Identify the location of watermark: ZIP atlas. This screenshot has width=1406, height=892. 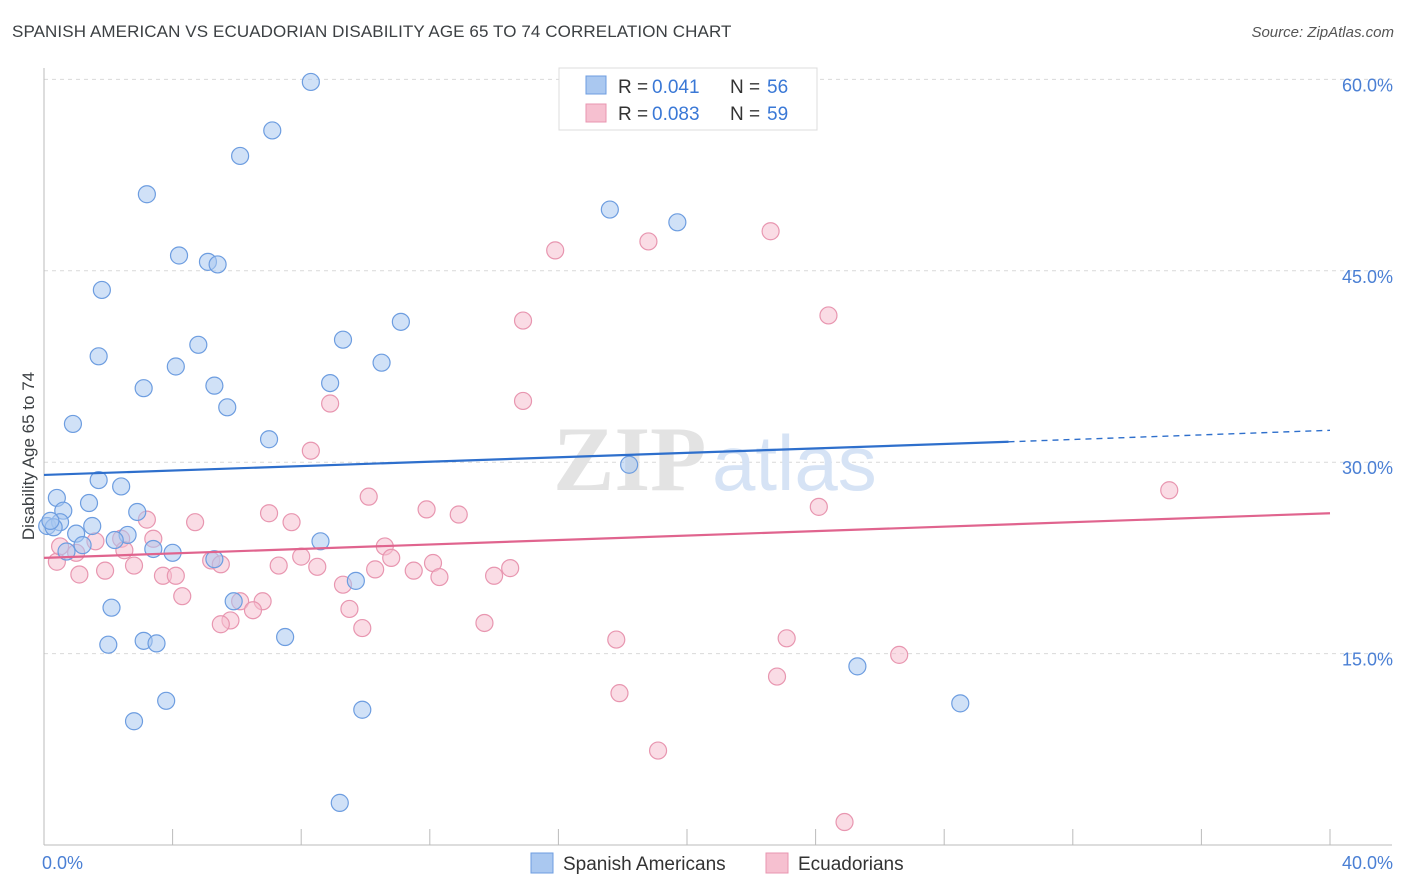
(715, 459).